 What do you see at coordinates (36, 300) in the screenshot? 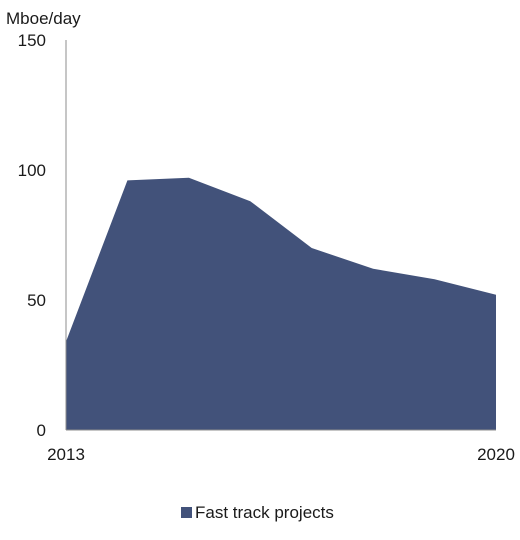
I see `y-tick-label: 50` at bounding box center [36, 300].